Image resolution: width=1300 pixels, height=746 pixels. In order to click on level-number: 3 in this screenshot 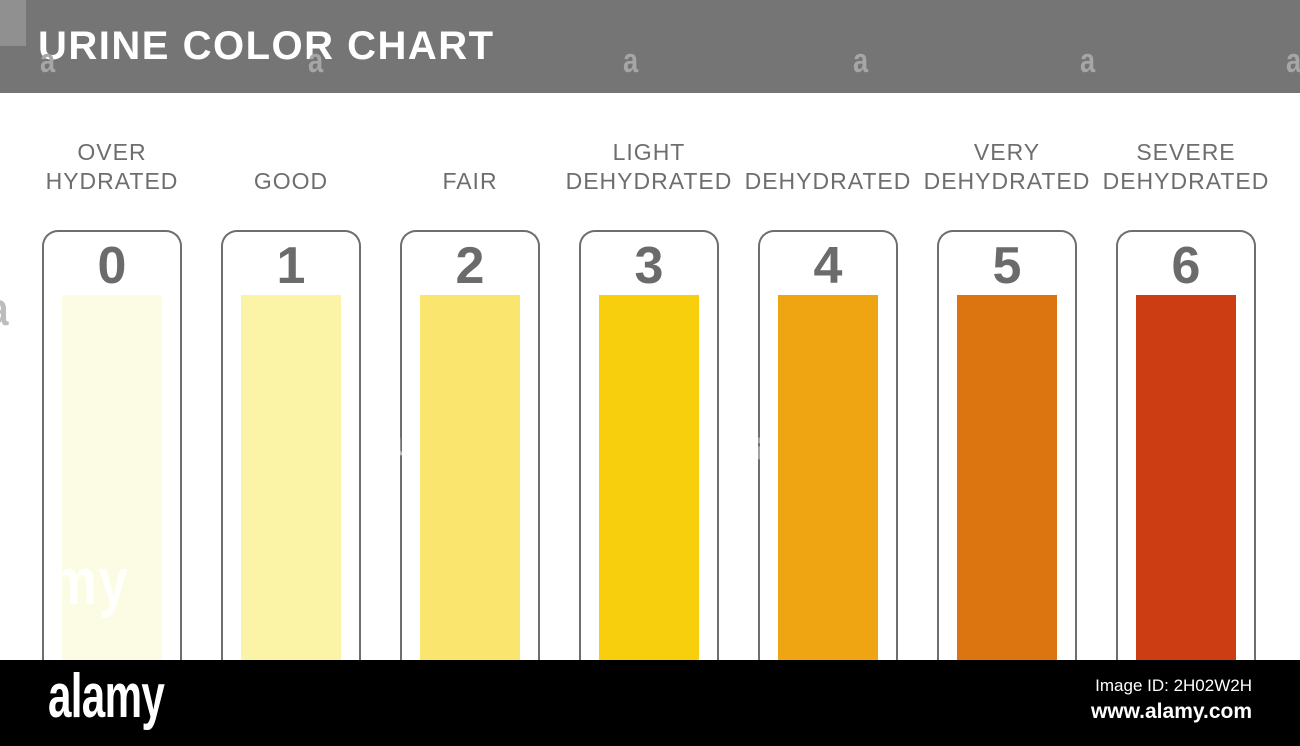, I will do `click(649, 266)`.